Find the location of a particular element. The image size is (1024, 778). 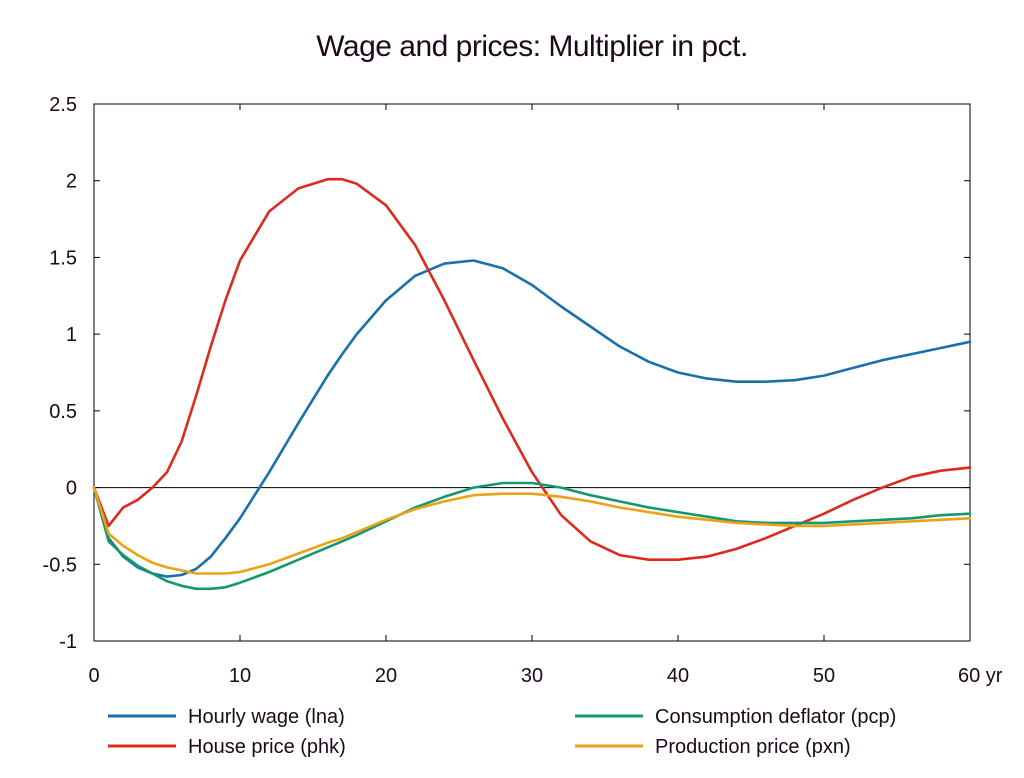

x-tick-label: 20 is located at coordinates (386, 676).